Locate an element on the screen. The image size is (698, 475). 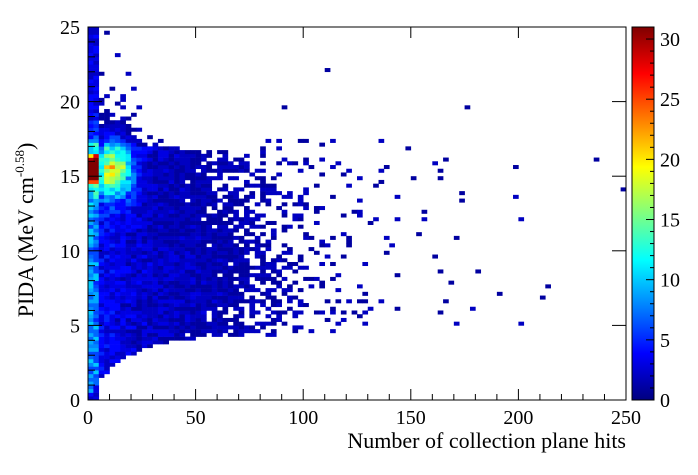
y-tick-label: 0 is located at coordinates (75, 401).